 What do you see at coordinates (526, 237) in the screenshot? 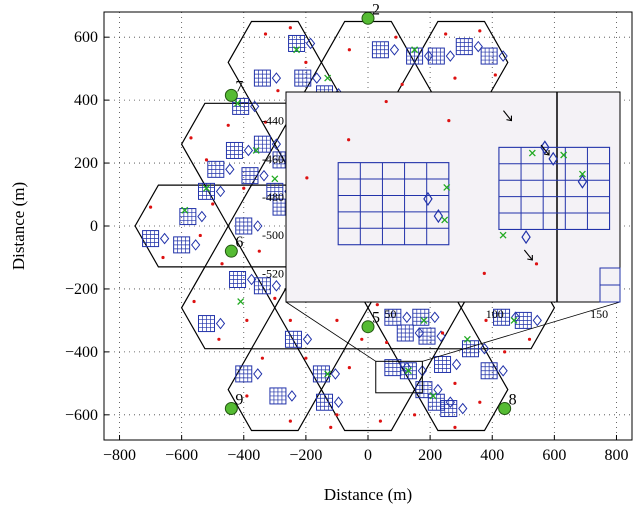
I see `inset-diamond` at bounding box center [526, 237].